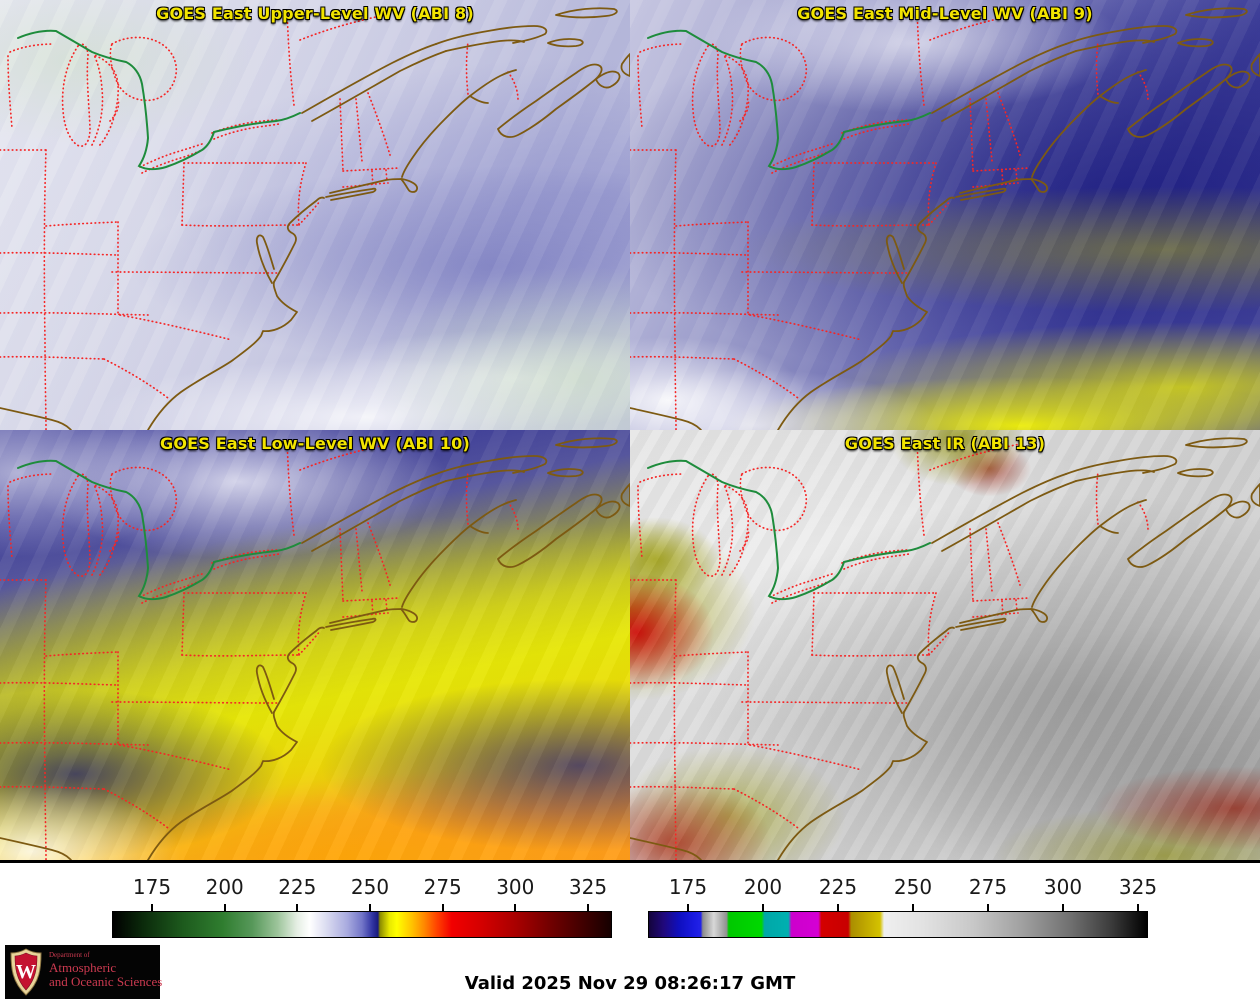 The width and height of the screenshot is (1260, 999). Describe the element at coordinates (898, 924) in the screenshot. I see `ir-color-scale` at that location.